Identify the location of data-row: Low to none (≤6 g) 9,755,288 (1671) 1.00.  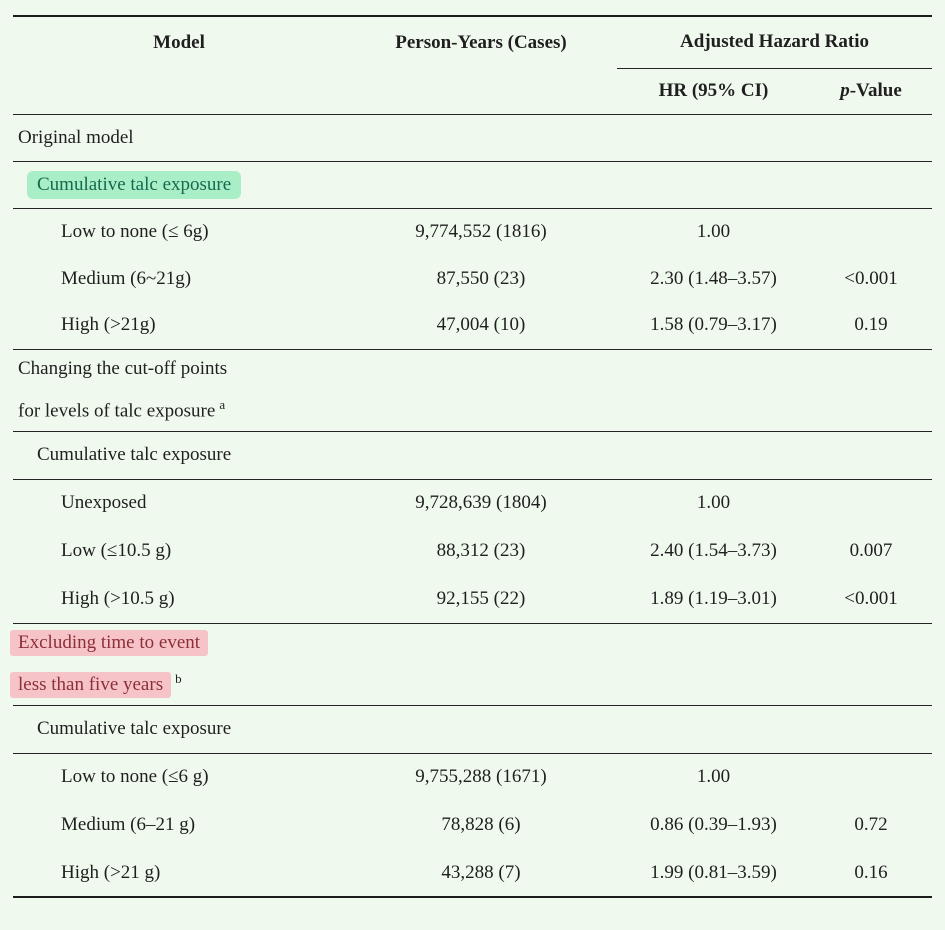
(472, 777).